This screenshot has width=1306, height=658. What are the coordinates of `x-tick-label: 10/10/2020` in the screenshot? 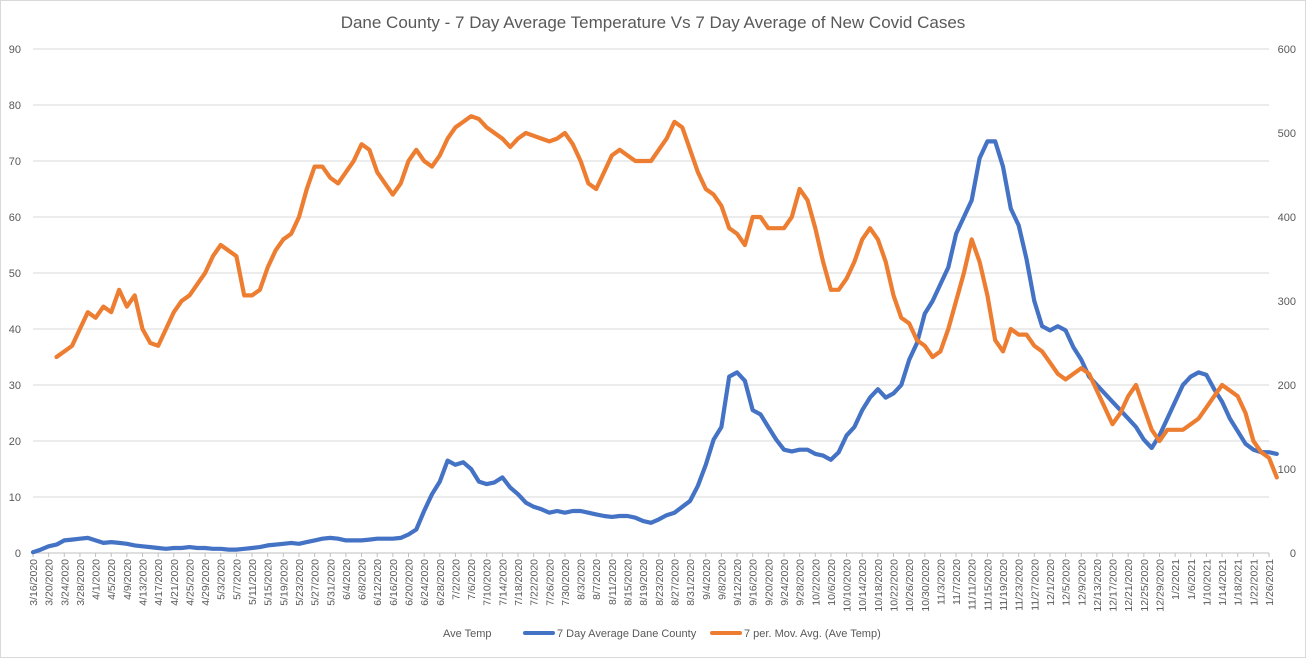 It's located at (848, 585).